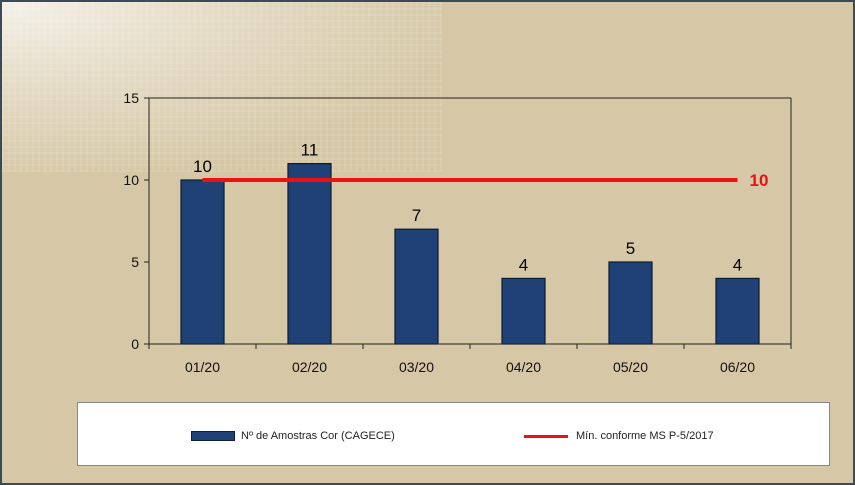 The image size is (855, 485). Describe the element at coordinates (309, 367) in the screenshot. I see `x-tick-label: 02/20` at that location.